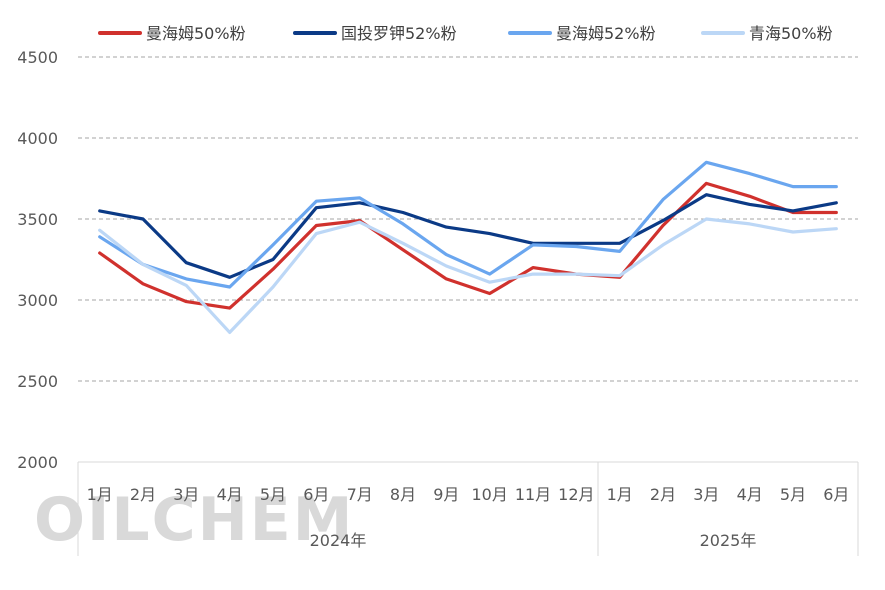 This screenshot has height=590, width=885. I want to click on year-label: 2024年, so click(338, 540).